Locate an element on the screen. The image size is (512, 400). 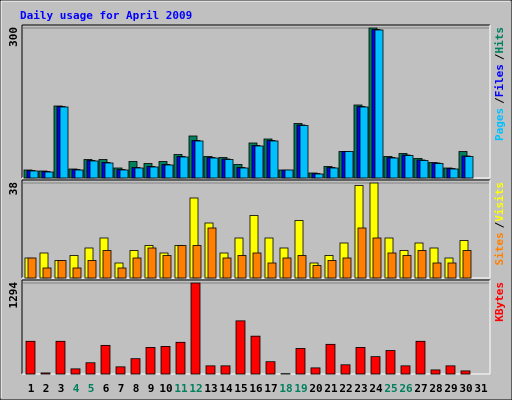
x-tick-label: 22 is located at coordinates (345, 388).